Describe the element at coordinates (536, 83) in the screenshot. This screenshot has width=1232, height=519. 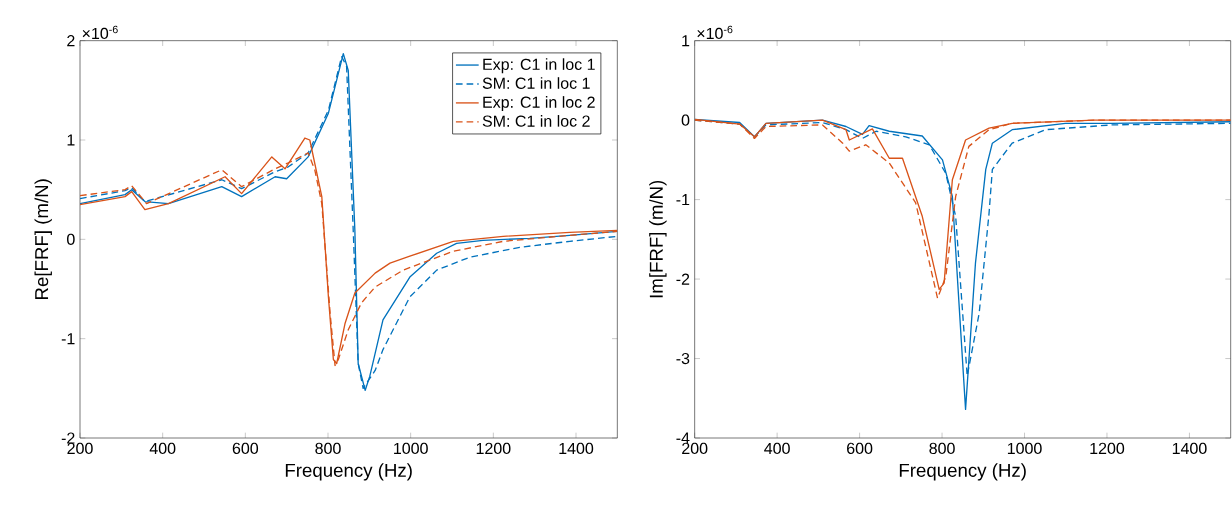
I see `legend-label: SM: C1 in loc 1` at that location.